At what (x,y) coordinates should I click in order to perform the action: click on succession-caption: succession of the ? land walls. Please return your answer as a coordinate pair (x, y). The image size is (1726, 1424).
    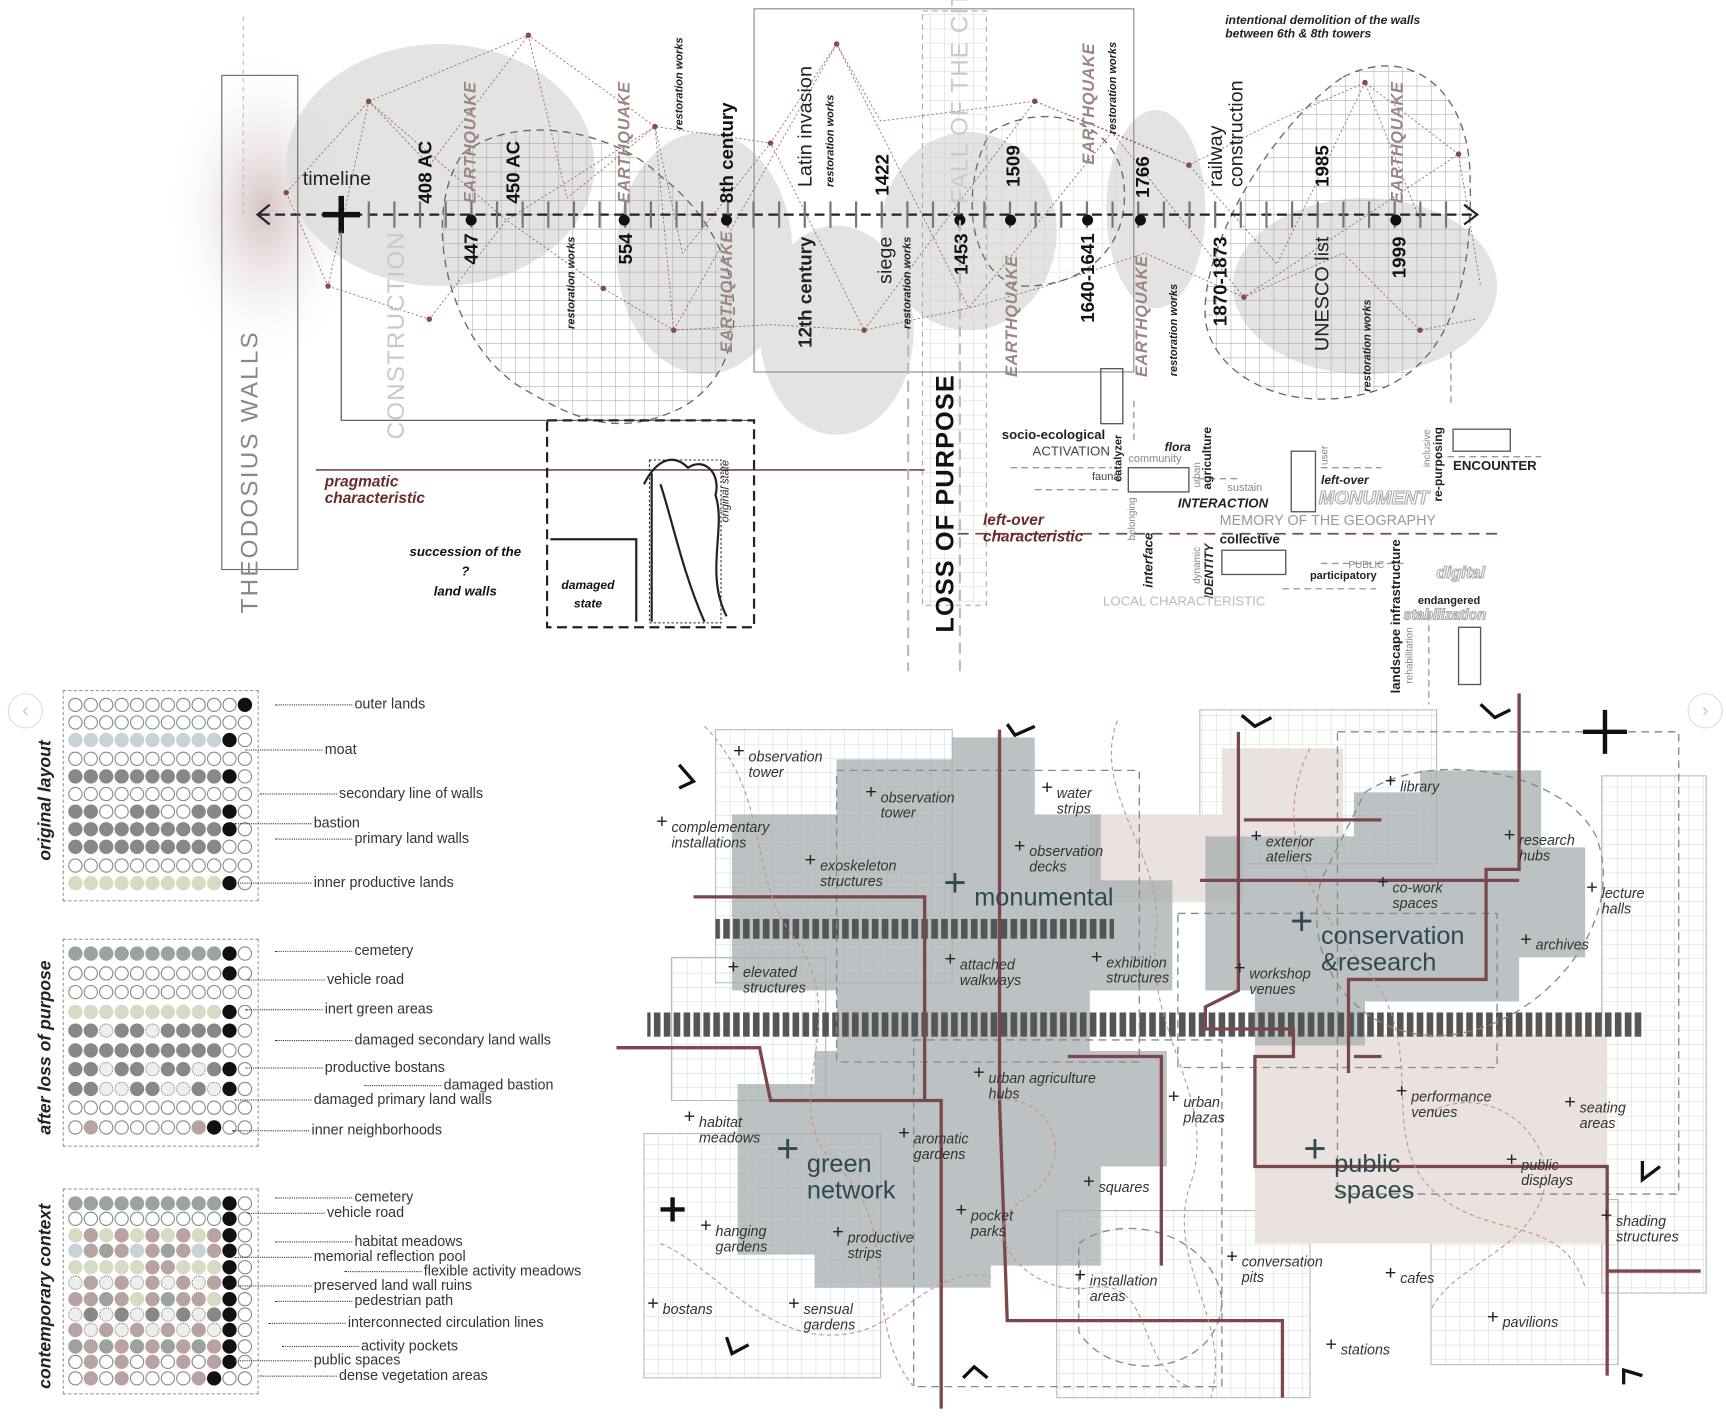
    Looking at the image, I should click on (465, 571).